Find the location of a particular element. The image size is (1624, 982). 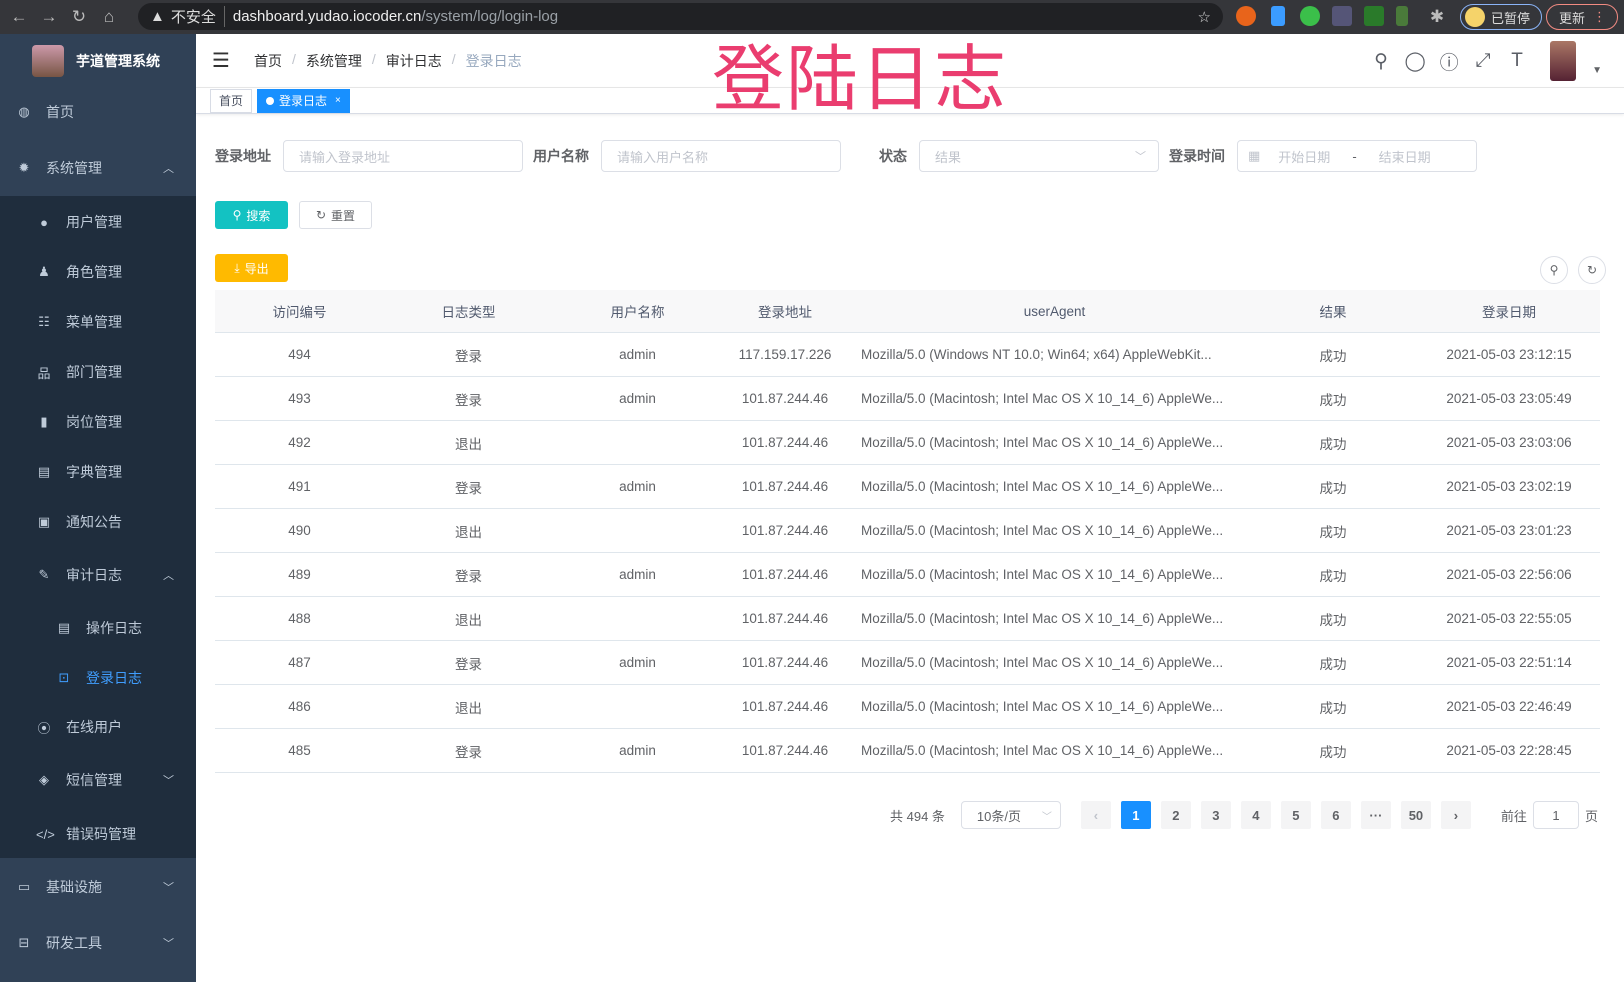

navbar-actions: ⚲ ◯ ⓘ ⤢ T ▼ is located at coordinates (1494, 61).